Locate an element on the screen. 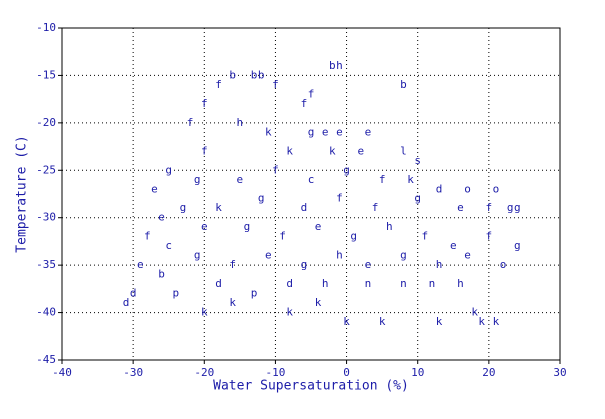 The image size is (605, 419). y-tick-label: -10 is located at coordinates (46, 27).